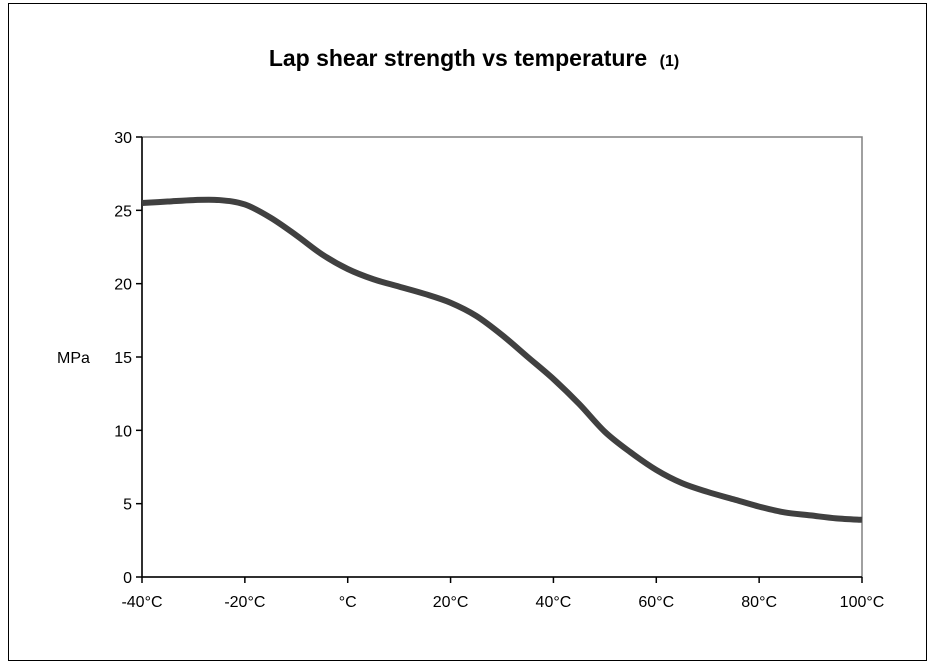  Describe the element at coordinates (554, 602) in the screenshot. I see `x-tick-label: 40°C` at that location.